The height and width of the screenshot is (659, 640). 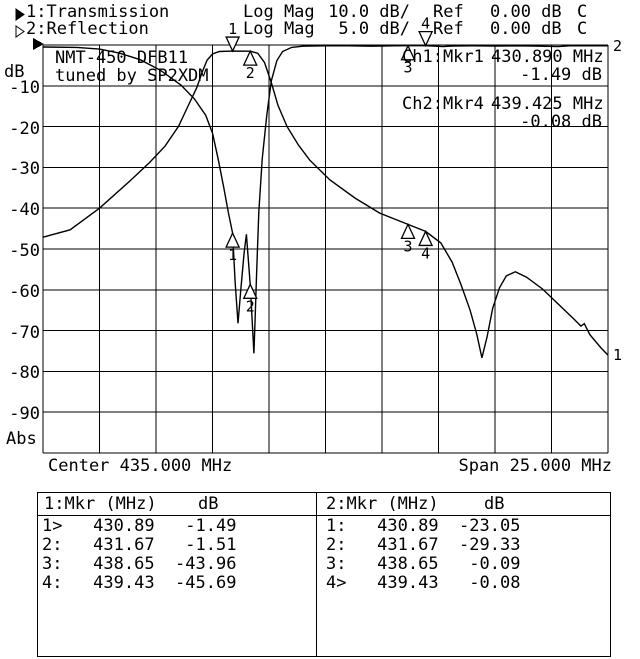 What do you see at coordinates (233, 239) in the screenshot?
I see `marker-1-ch2-icon` at bounding box center [233, 239].